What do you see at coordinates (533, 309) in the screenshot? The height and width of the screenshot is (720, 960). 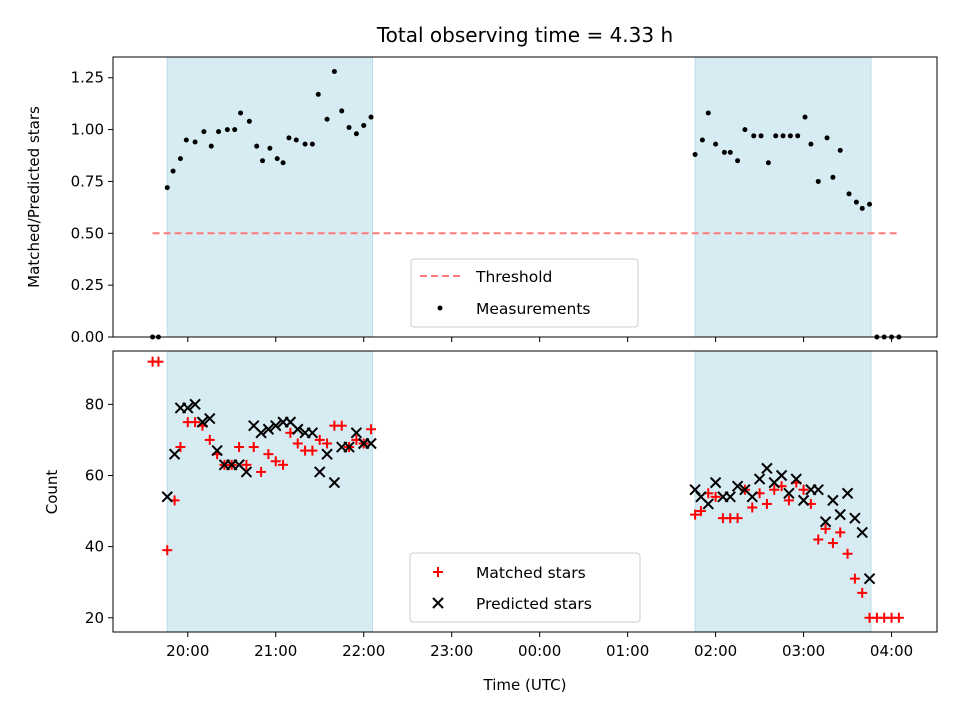 I see `legend-measurements-label: Measurements` at bounding box center [533, 309].